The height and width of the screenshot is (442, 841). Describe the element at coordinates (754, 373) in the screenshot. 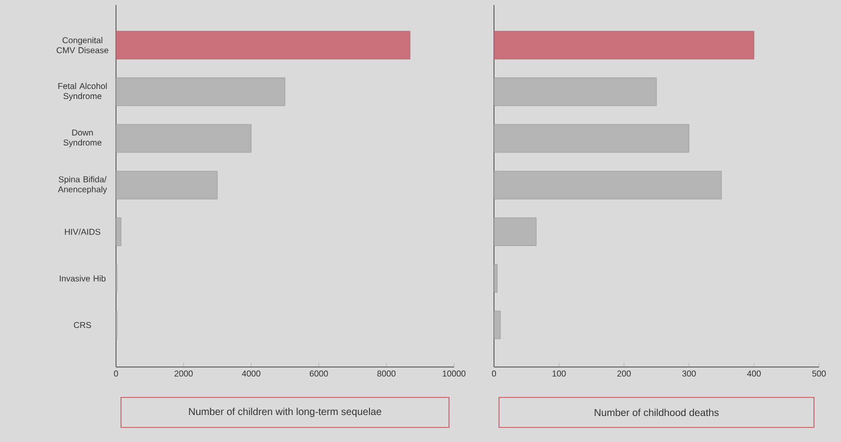

I see `x-tick-label: 400` at that location.